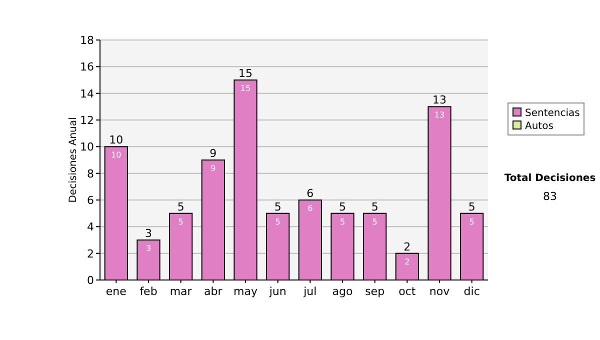 Image resolution: width=600 pixels, height=340 pixels. Describe the element at coordinates (246, 291) in the screenshot. I see `x-tick-label: may` at that location.